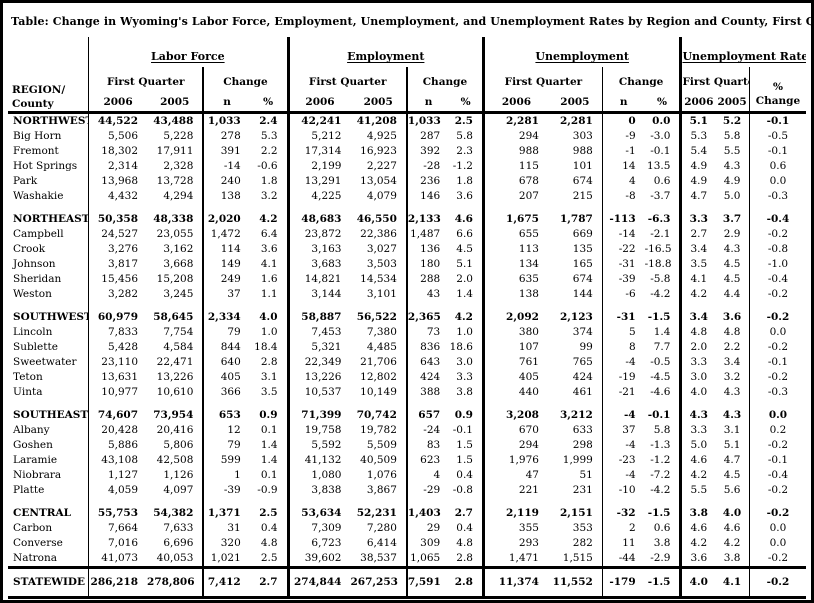 Image resolution: width=814 pixels, height=603 pixels. Describe the element at coordinates (777, 196) in the screenshot. I see `value-cell: -0.3` at that location.